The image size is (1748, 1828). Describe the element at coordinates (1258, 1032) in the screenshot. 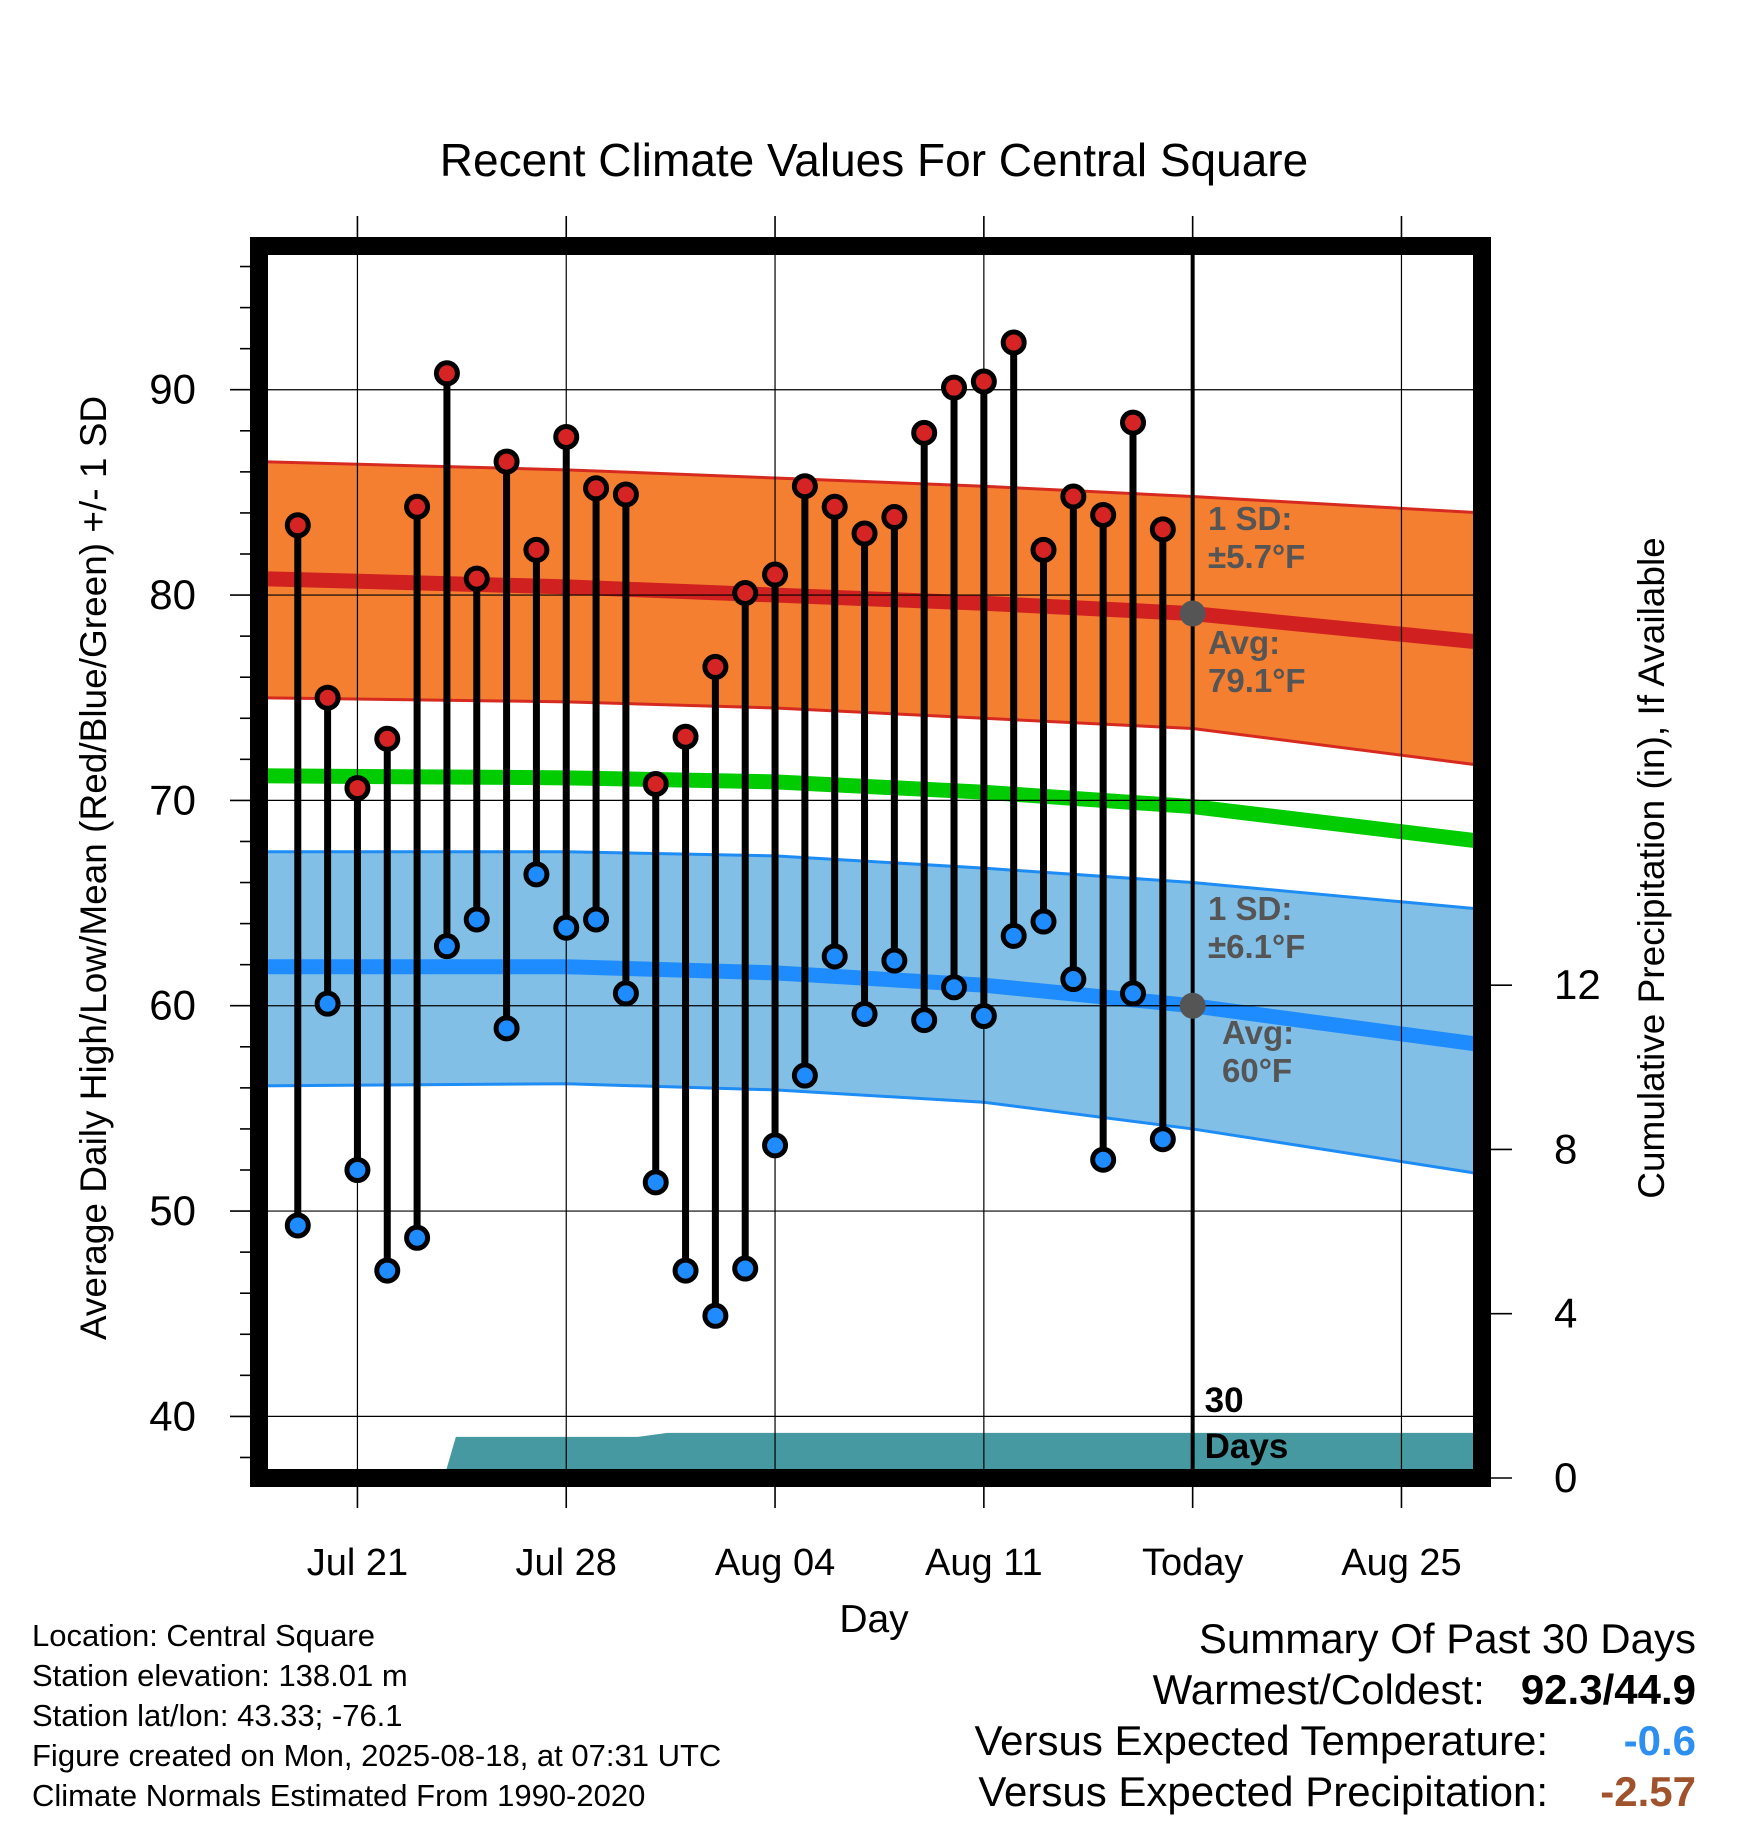

I see `low-avg-annotation-line: Avg:` at that location.